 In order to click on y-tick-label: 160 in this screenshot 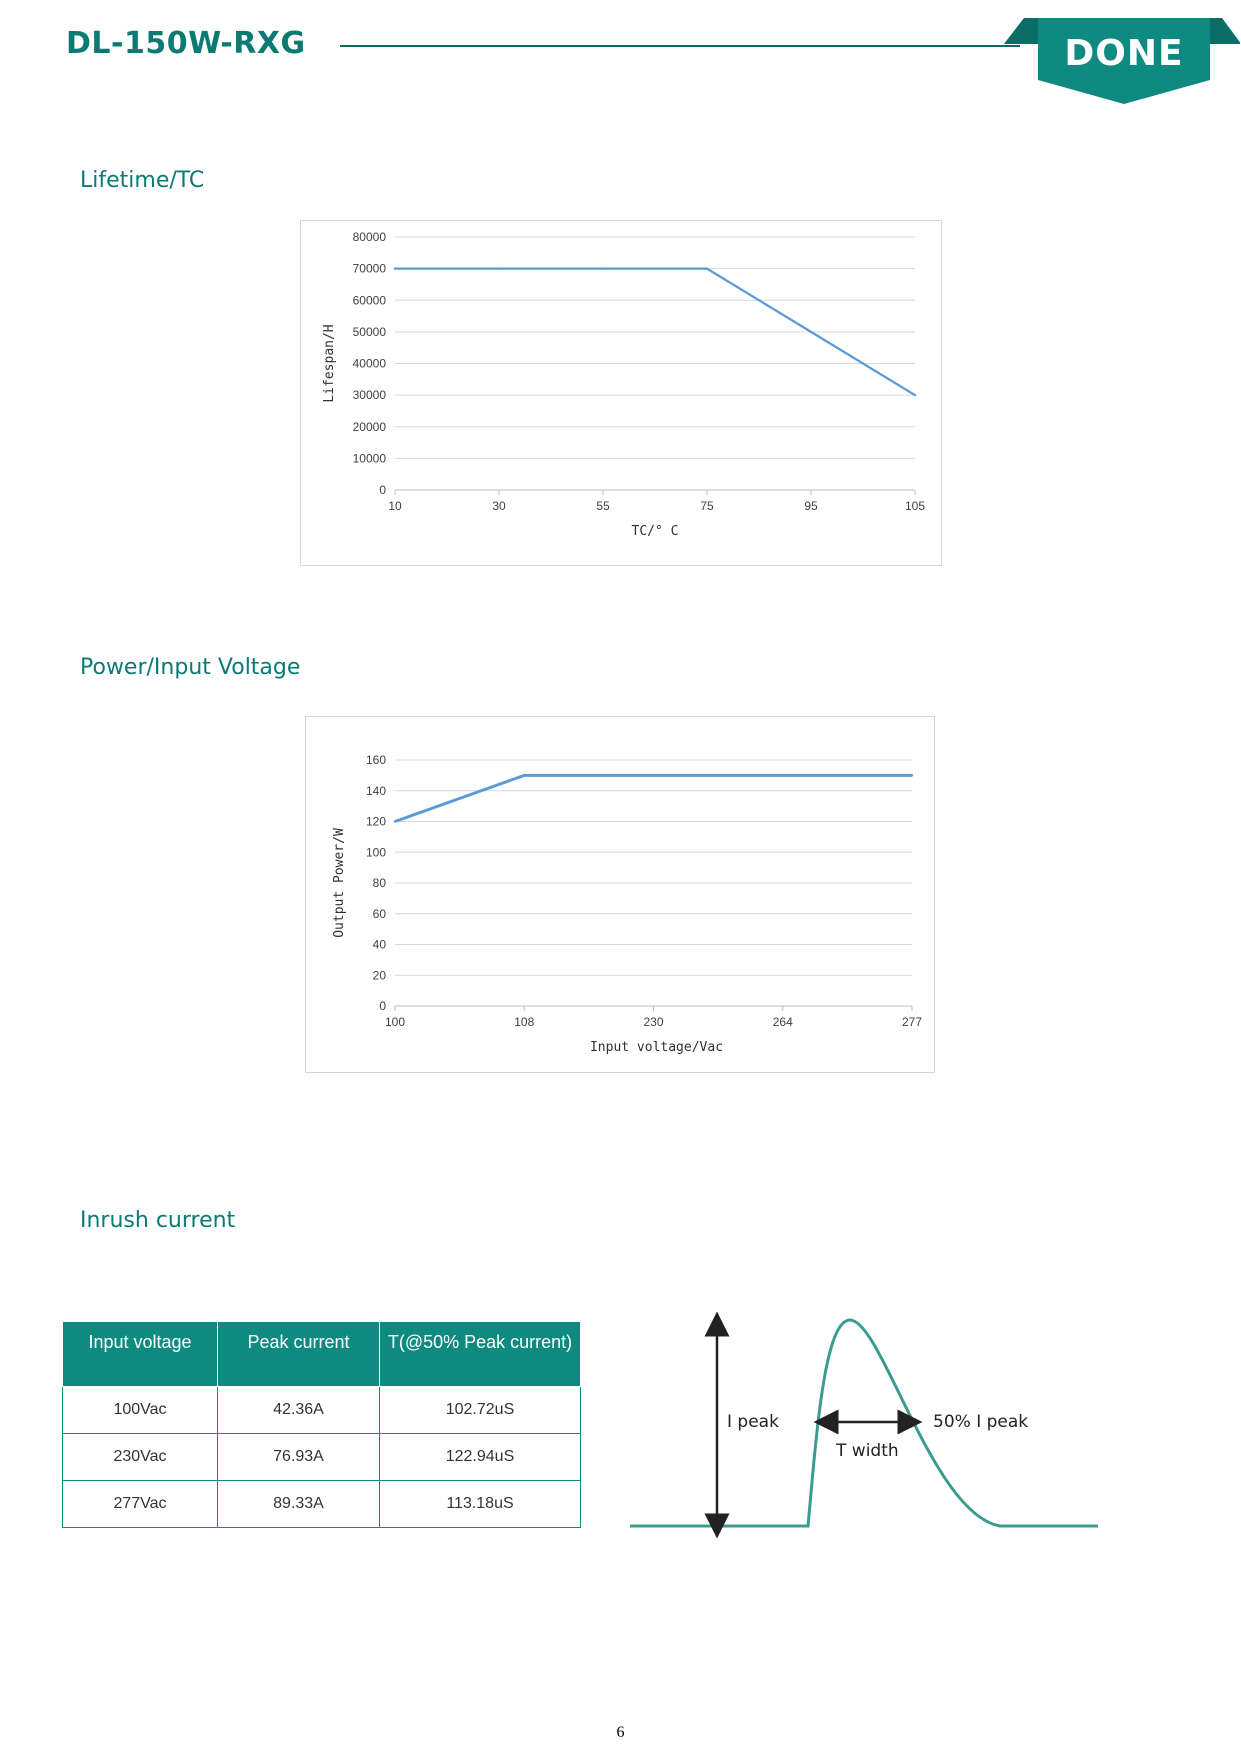, I will do `click(376, 760)`.